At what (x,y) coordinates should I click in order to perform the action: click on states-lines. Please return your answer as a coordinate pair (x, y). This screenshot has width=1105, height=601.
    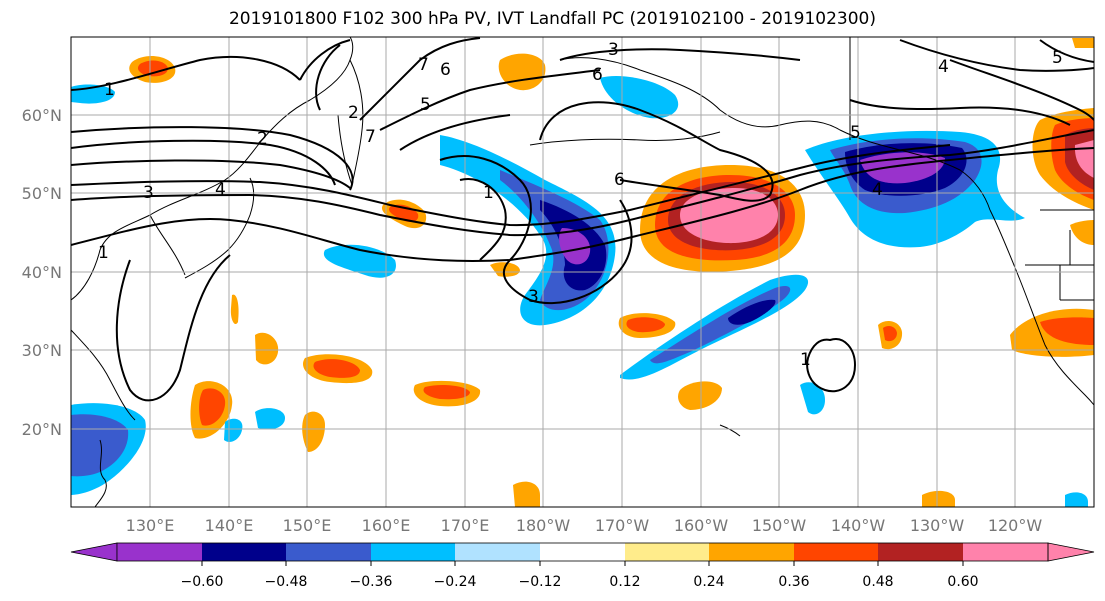
    Looking at the image, I should click on (1067, 255).